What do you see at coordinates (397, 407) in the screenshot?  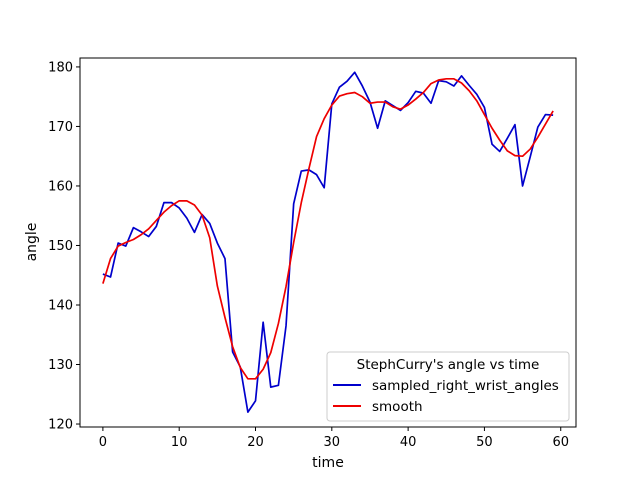 I see `legend-label-smooth: smooth` at bounding box center [397, 407].